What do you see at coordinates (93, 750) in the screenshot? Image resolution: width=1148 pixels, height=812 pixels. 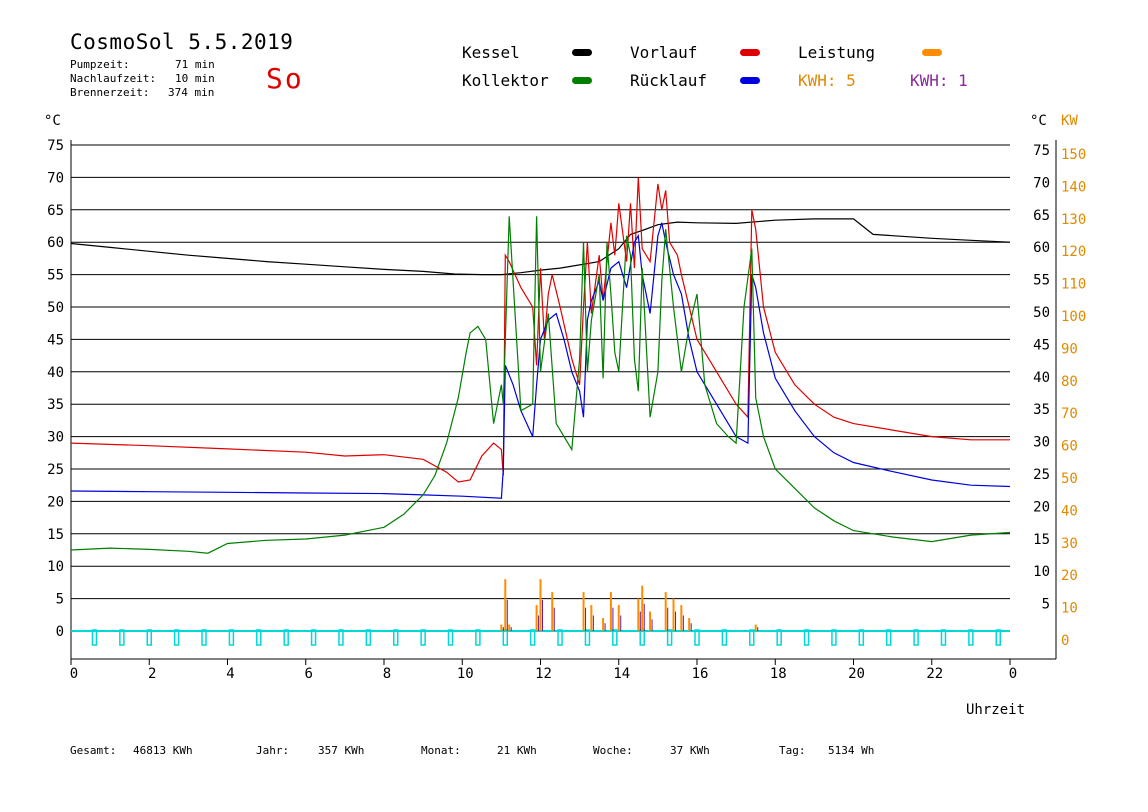 I see `footer-gesamt-label: Gesamt:` at bounding box center [93, 750].